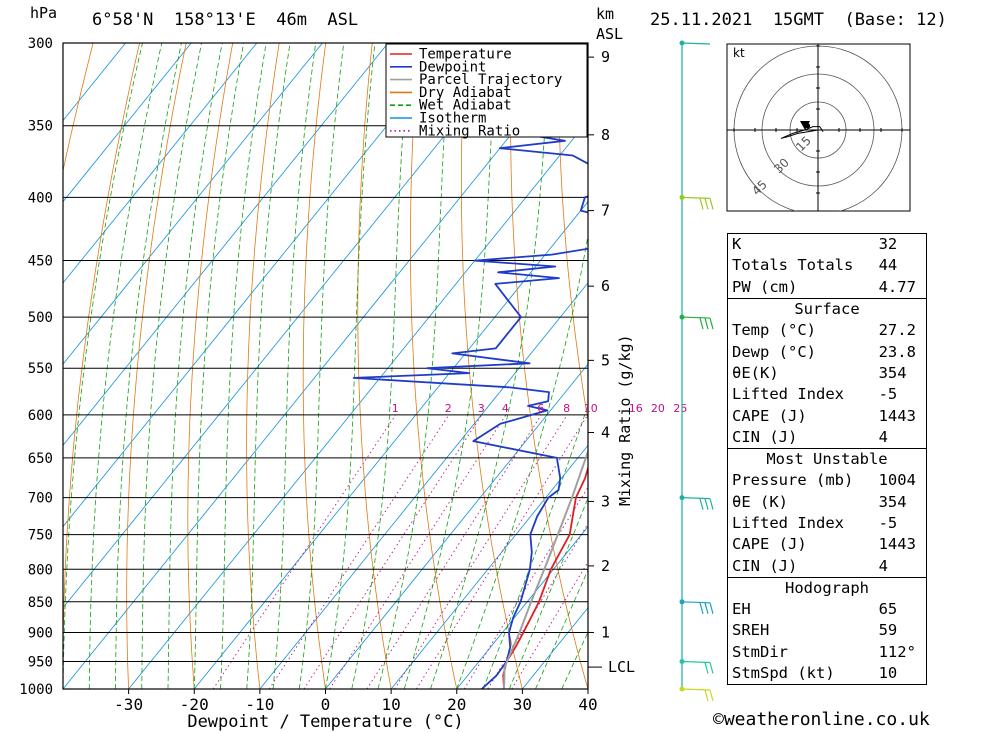 This screenshot has height=733, width=1000. What do you see at coordinates (621, 667) in the screenshot?
I see `lcl-label: LCL` at bounding box center [621, 667].